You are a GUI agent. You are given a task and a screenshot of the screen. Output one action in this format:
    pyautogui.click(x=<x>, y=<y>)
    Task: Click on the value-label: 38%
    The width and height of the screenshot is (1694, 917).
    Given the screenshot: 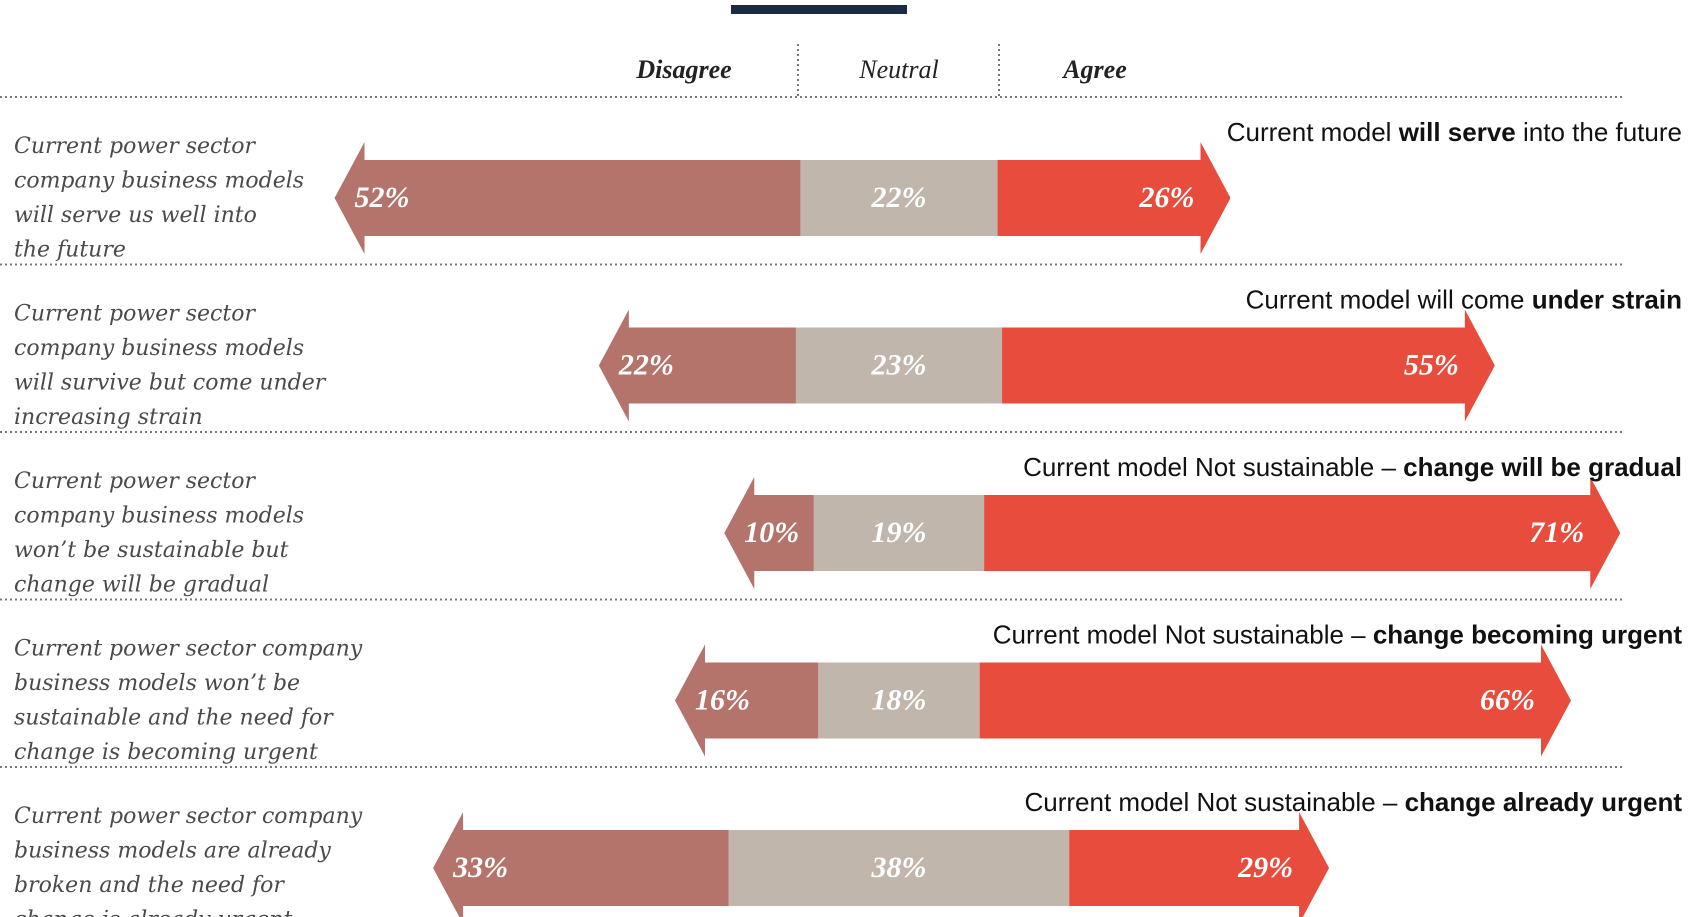 What is the action you would take?
    pyautogui.click(x=899, y=867)
    